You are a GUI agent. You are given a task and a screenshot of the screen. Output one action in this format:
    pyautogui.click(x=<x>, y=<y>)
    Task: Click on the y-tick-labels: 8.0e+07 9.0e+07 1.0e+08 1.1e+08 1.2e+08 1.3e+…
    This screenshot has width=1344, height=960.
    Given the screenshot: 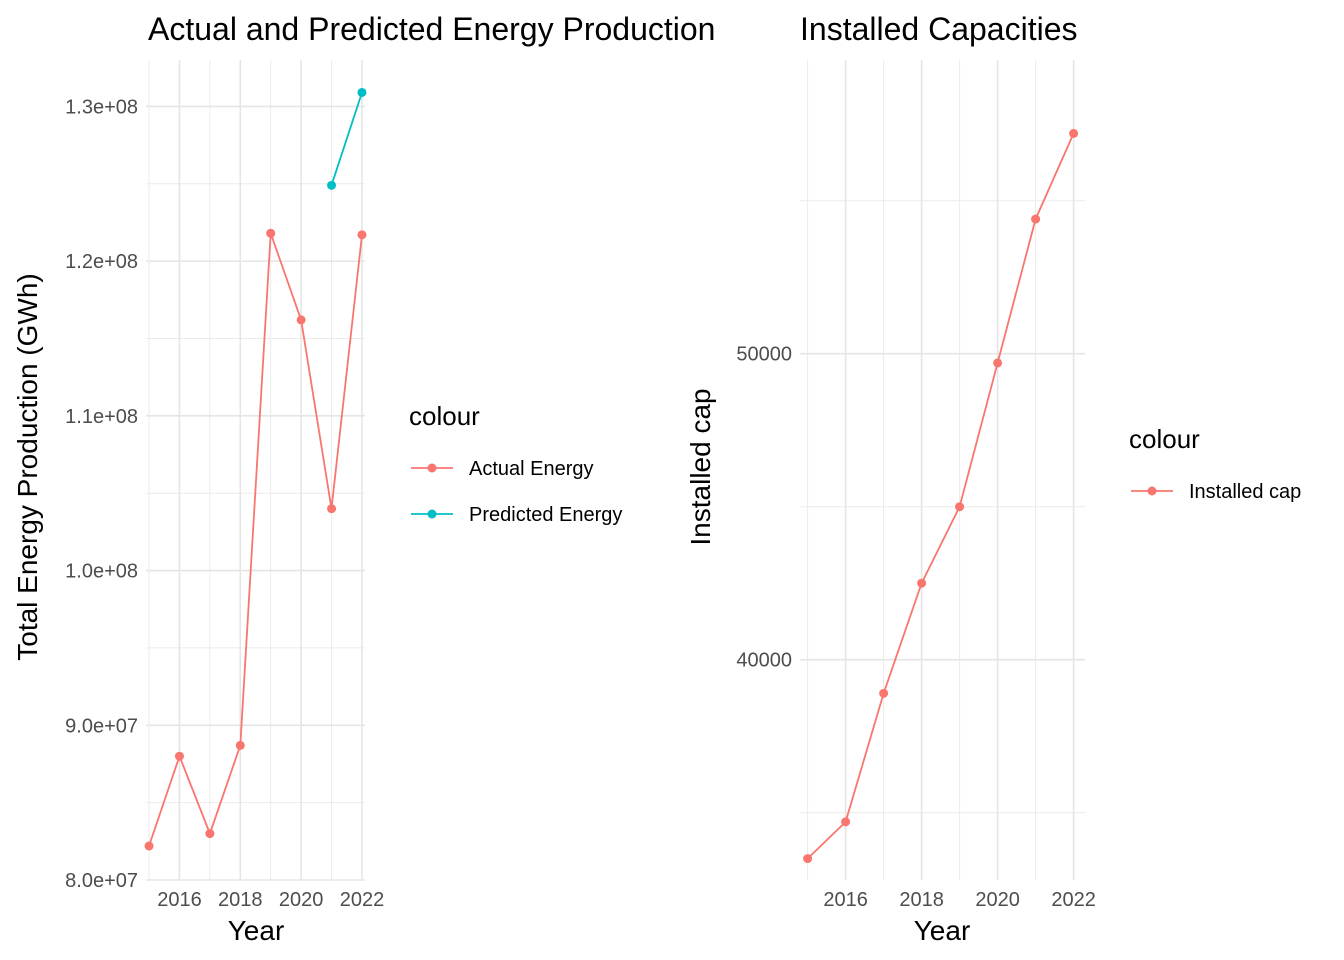 What is the action you would take?
    pyautogui.click(x=101, y=494)
    